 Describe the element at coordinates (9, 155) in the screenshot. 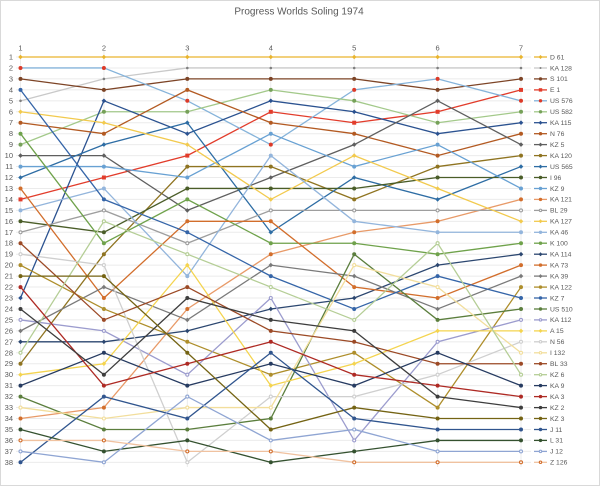

I see `svg-text: 10` at that location.